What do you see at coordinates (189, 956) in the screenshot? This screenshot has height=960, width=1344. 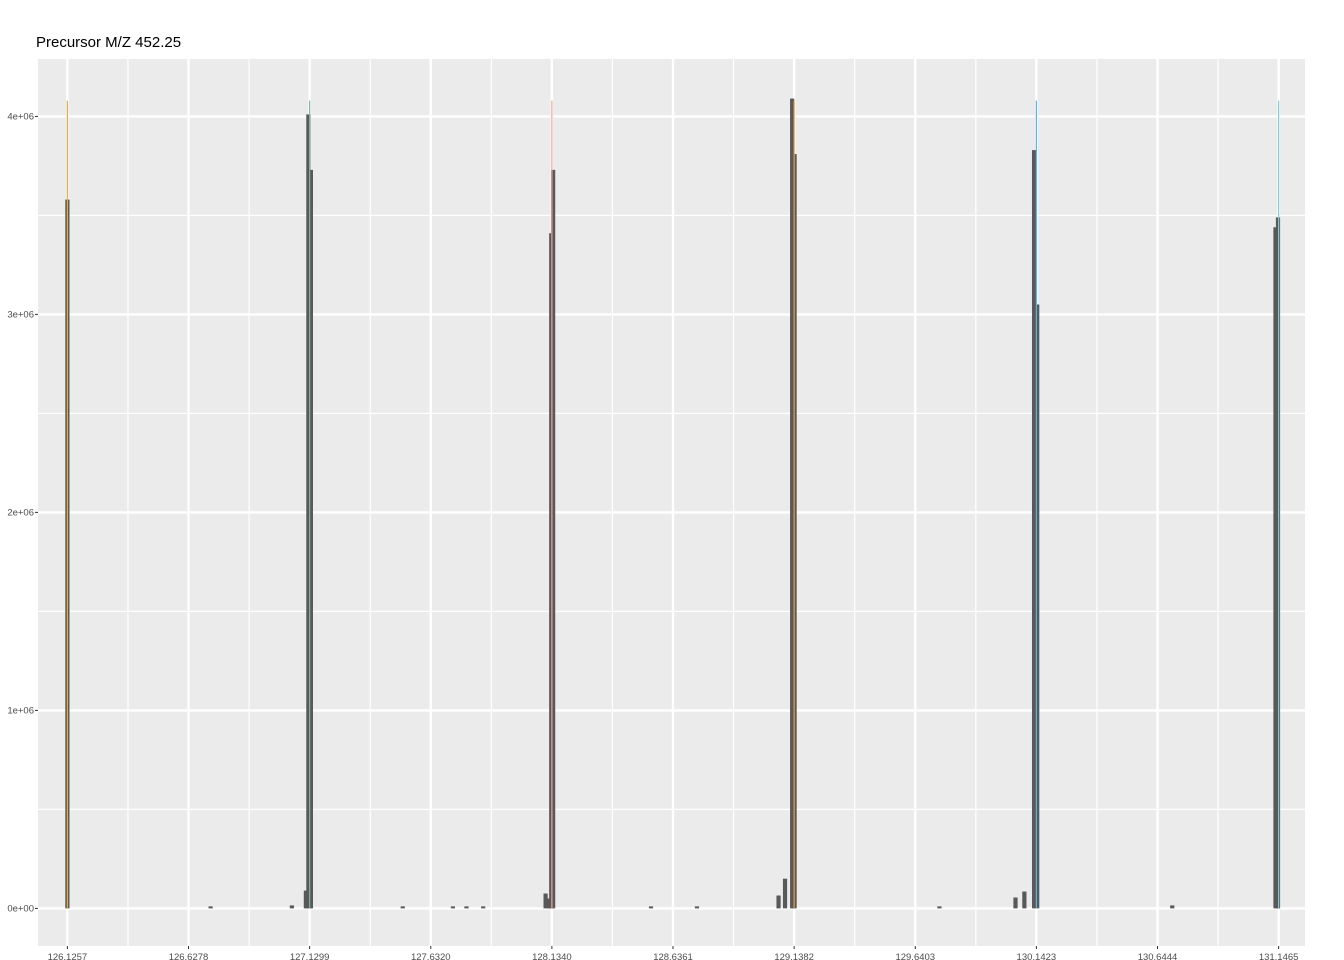 I see `x-tick-label: 126.6278` at bounding box center [189, 956].